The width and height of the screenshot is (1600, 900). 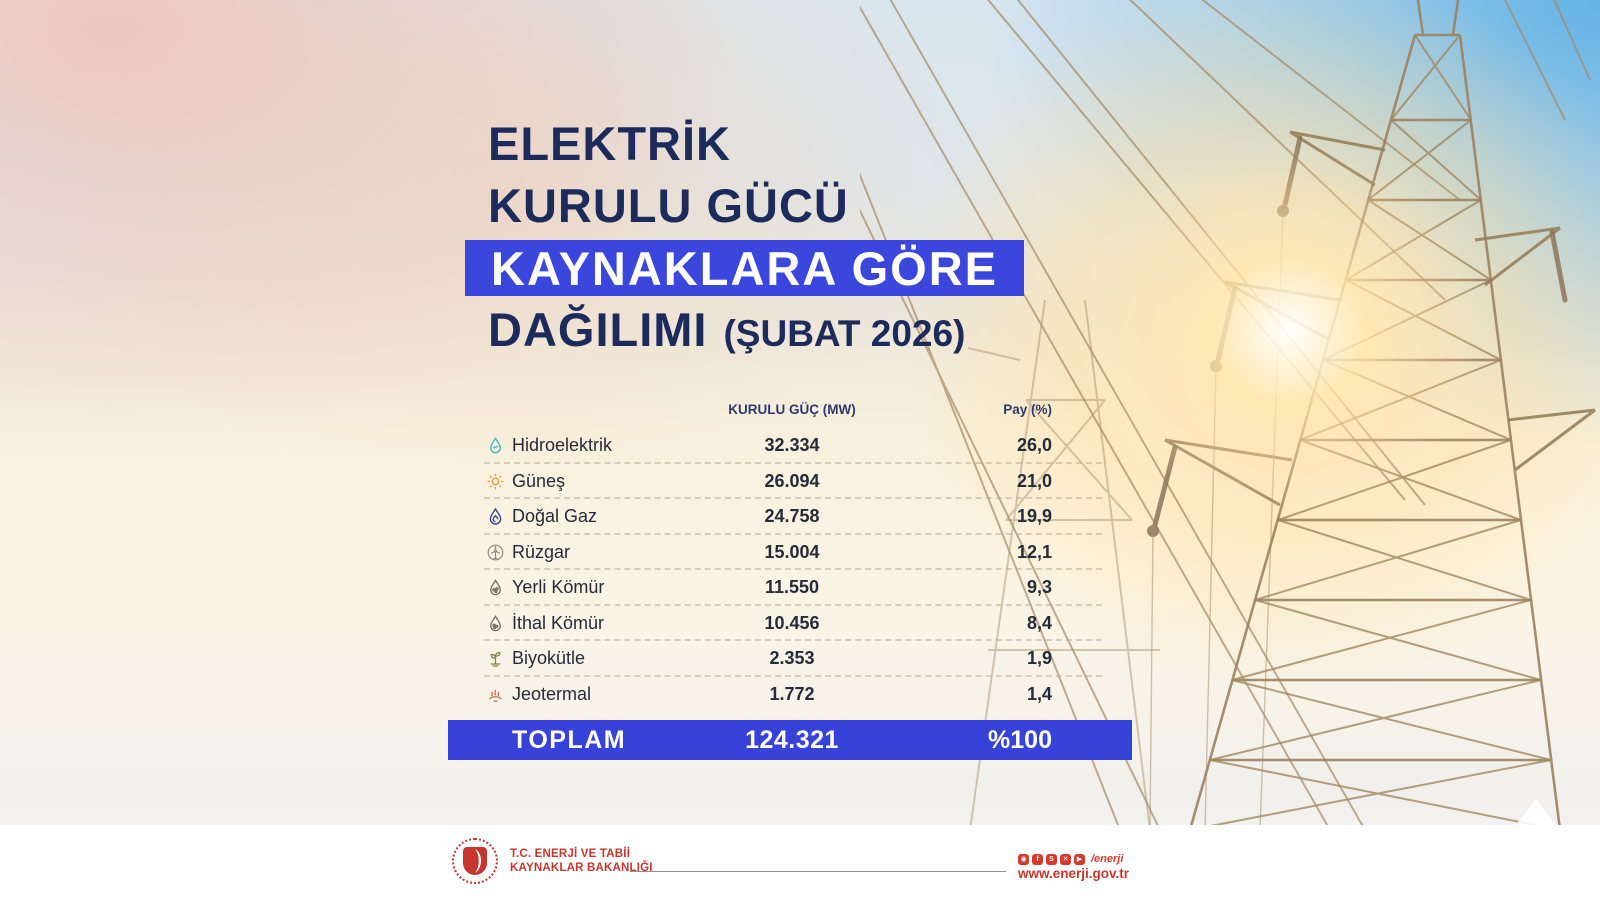 What do you see at coordinates (480, 481) in the screenshot?
I see `solar-icon` at bounding box center [480, 481].